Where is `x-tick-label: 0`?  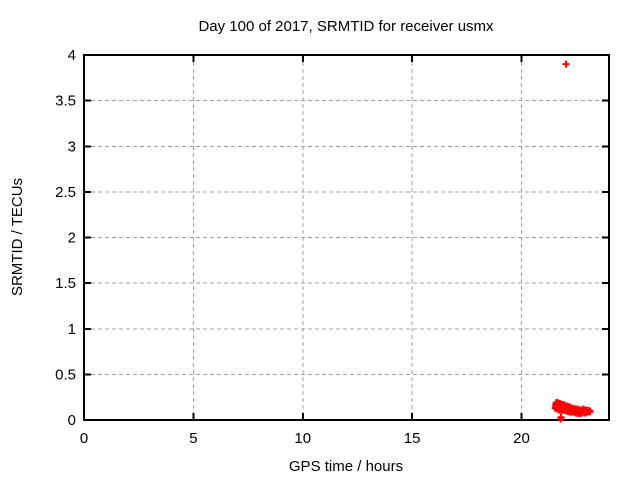 x-tick-label: 0 is located at coordinates (84, 438).